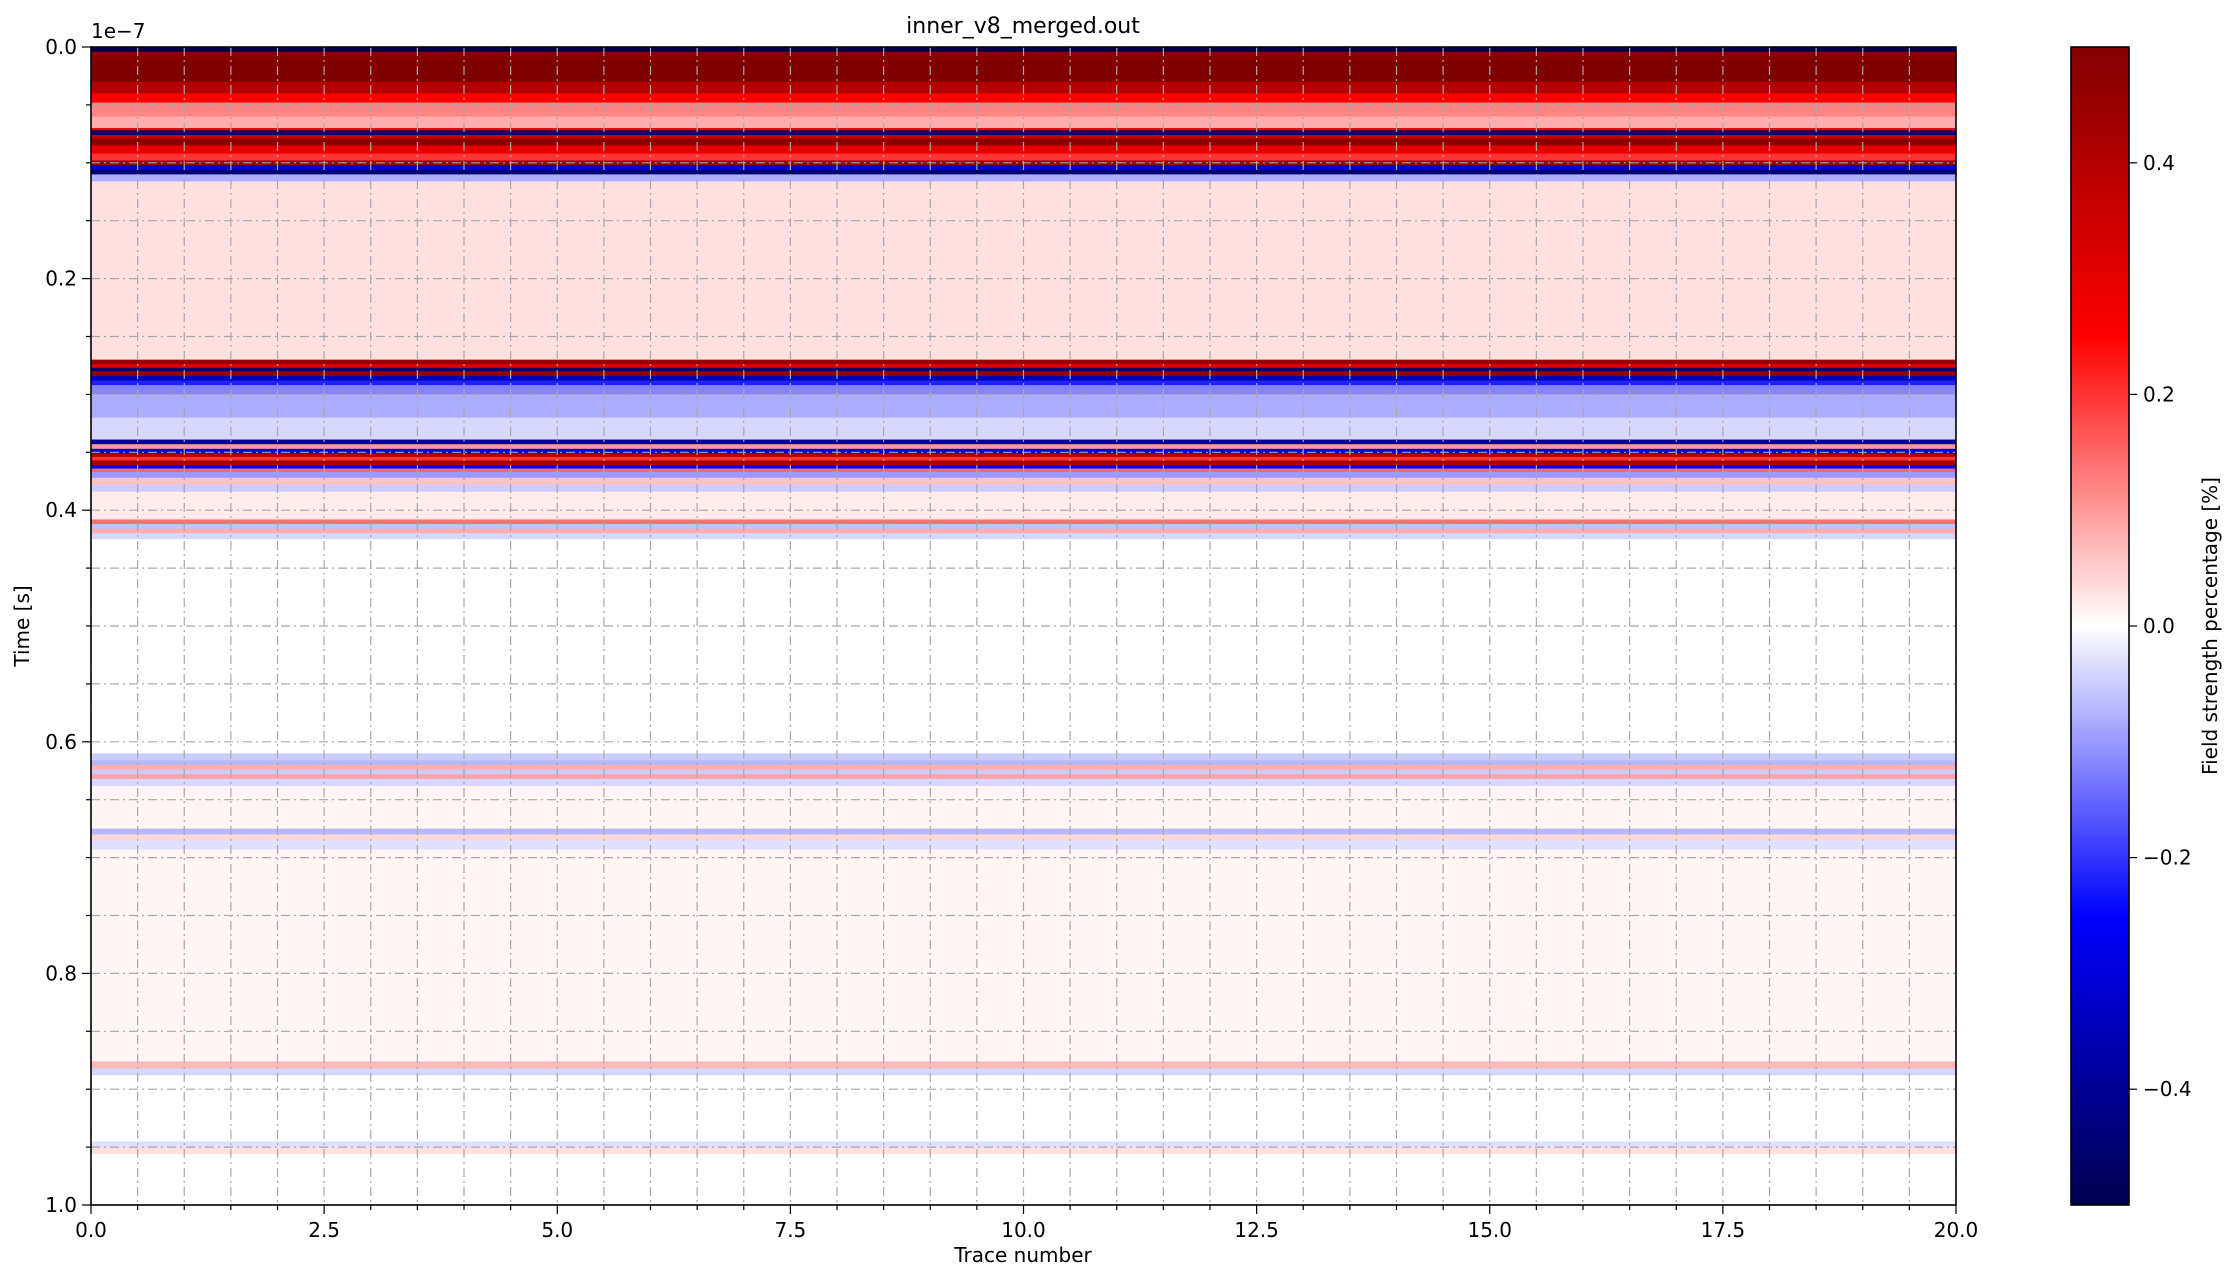  Describe the element at coordinates (61, 742) in the screenshot. I see `y-tick-label: 0.6` at that location.